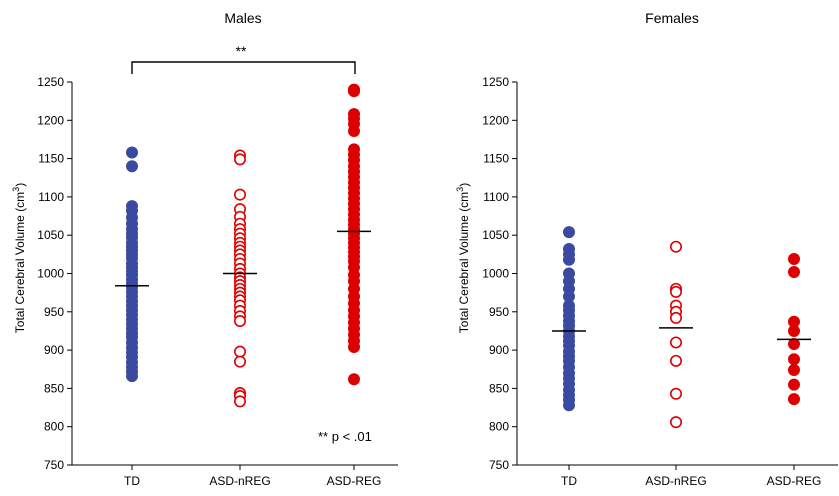 This screenshot has height=496, width=839. I want to click on panel-title-females: Females, so click(672, 18).